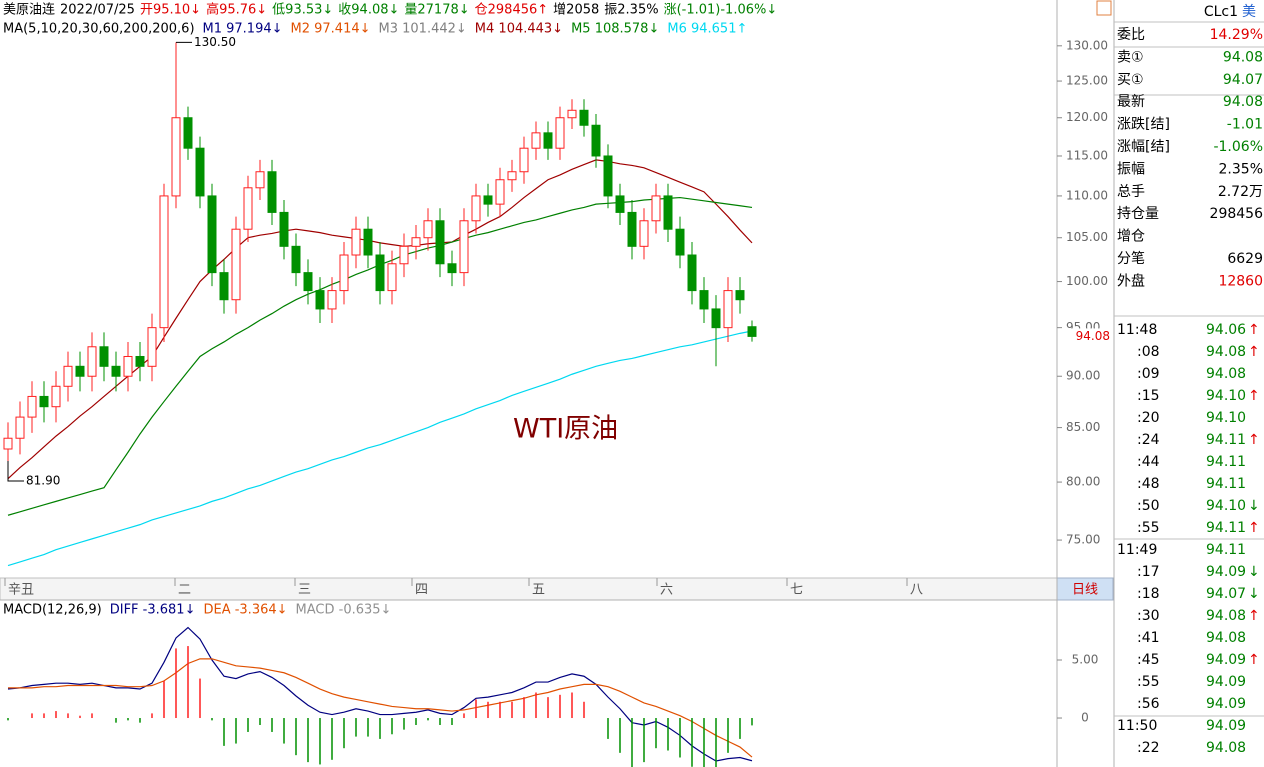  Describe the element at coordinates (1083, 482) in the screenshot. I see `y-tick-label: 80.00` at that location.